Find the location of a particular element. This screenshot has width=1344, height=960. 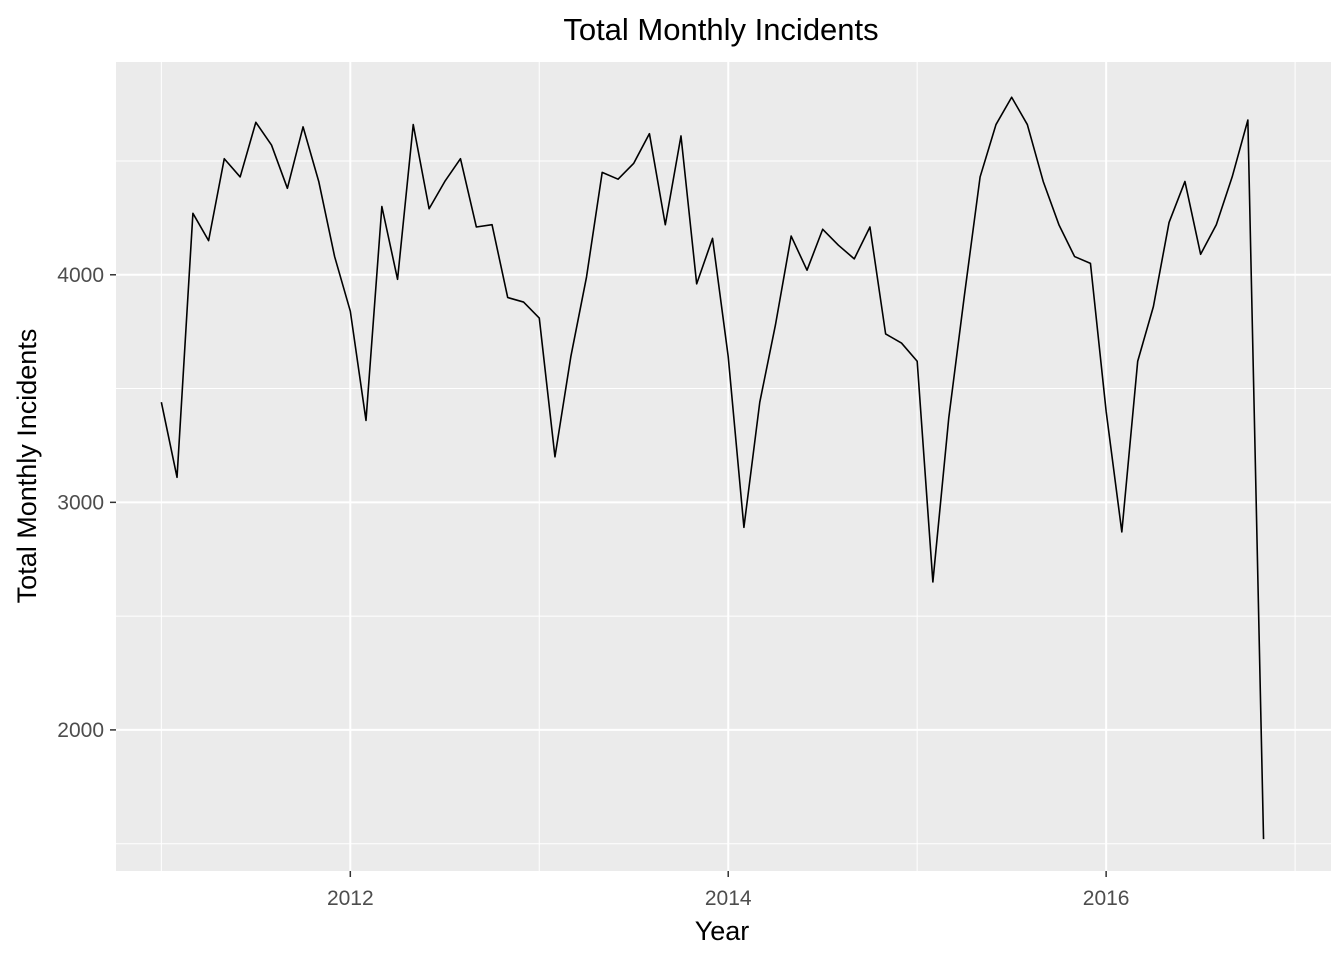

y-axis-tick-labels: 2000 3000 4000 is located at coordinates (80, 503).